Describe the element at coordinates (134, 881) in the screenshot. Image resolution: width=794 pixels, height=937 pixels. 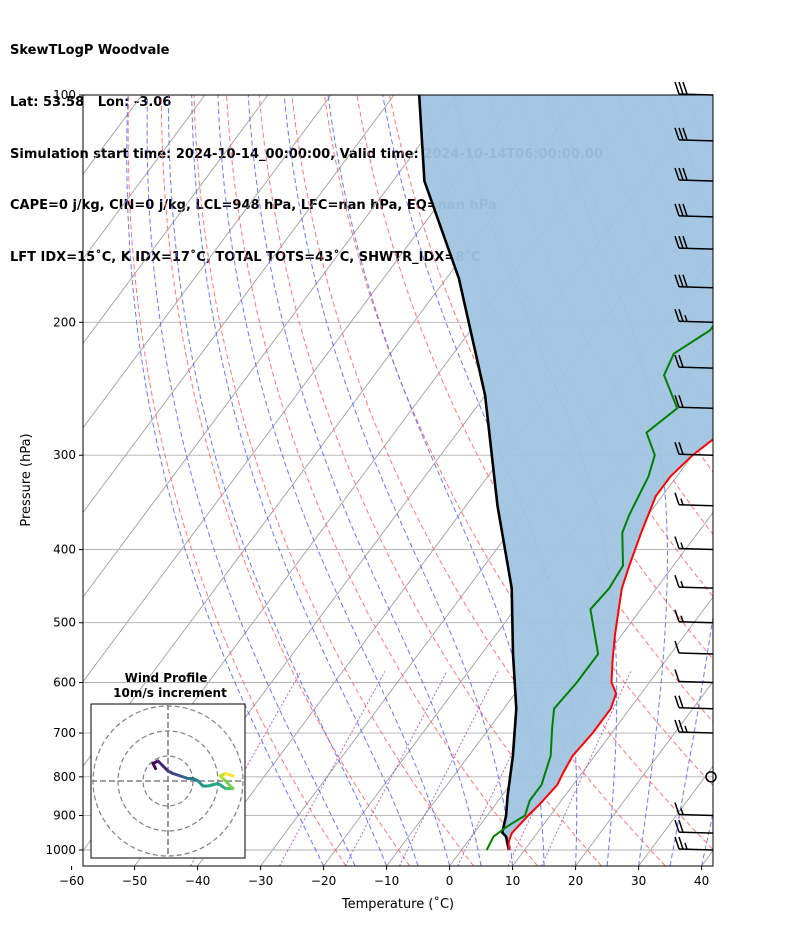
I see `x-tick-label: −50` at that location.